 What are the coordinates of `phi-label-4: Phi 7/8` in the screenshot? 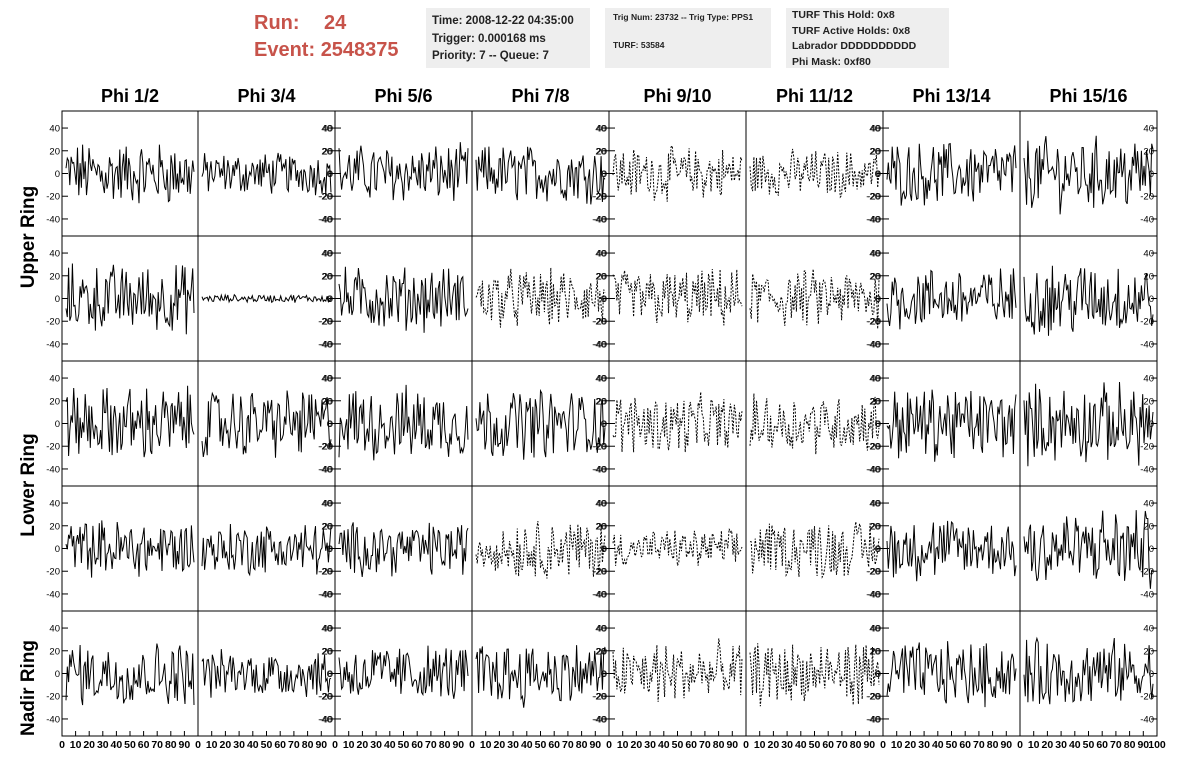 It's located at (540, 96).